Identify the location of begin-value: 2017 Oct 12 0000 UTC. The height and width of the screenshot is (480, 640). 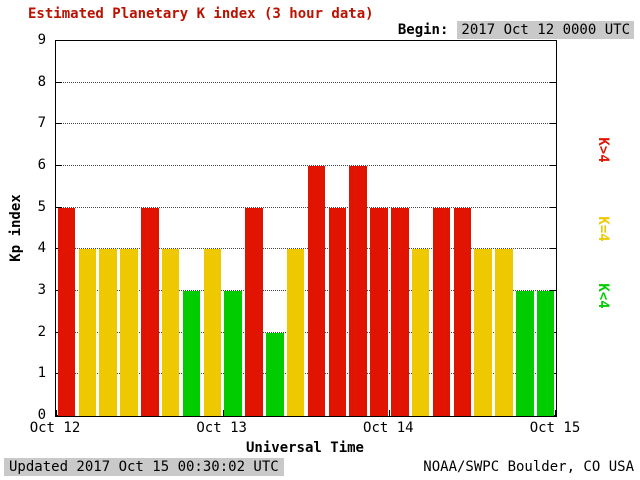
(545, 30).